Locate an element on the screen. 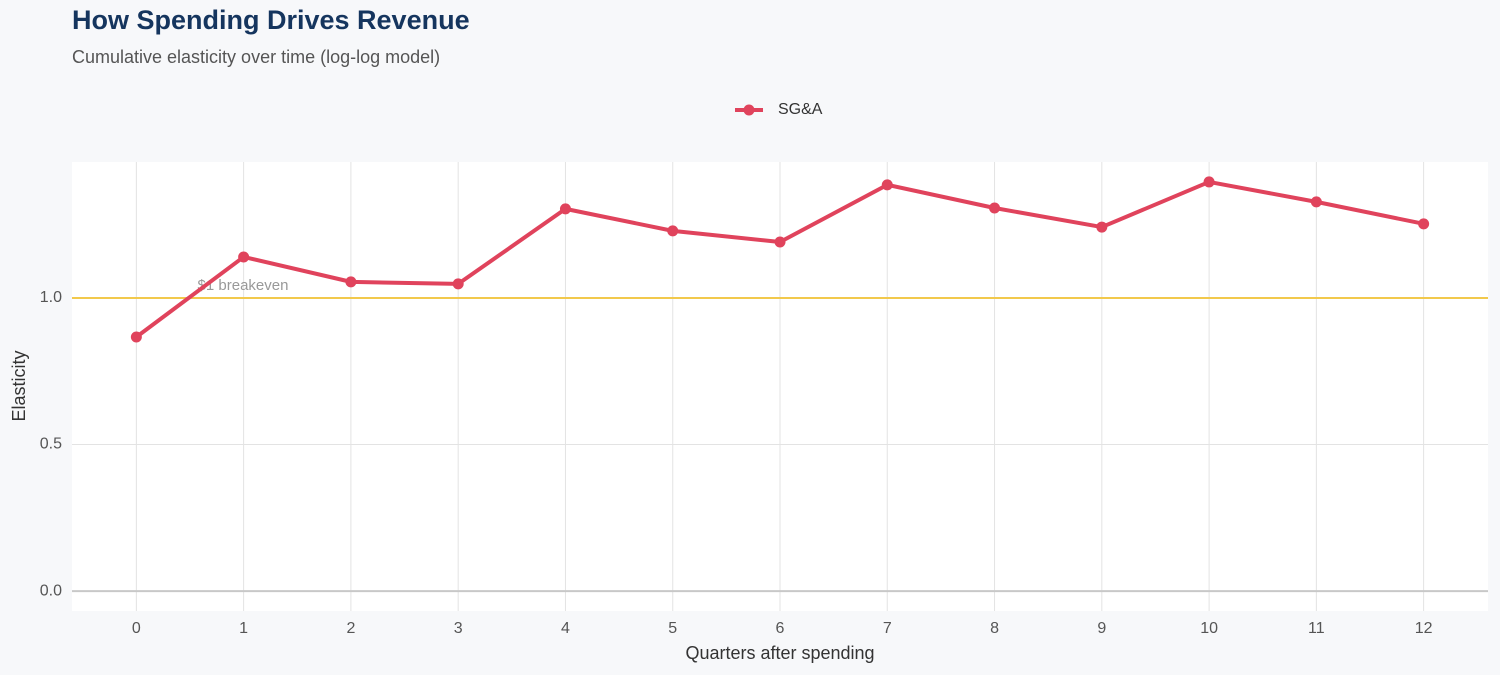  y-tick-label: 0.0 is located at coordinates (51, 590).